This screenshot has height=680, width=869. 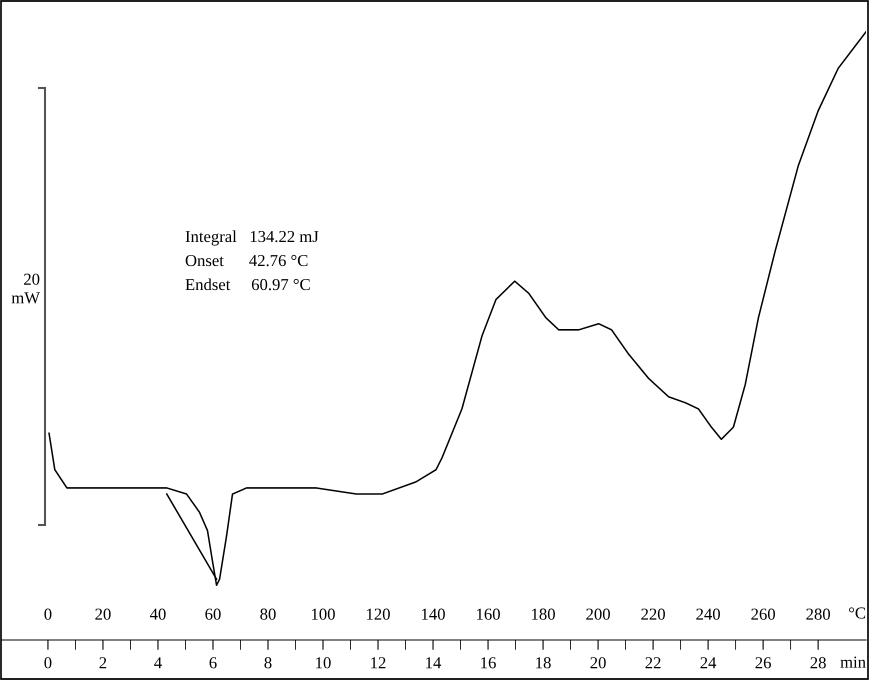 What do you see at coordinates (598, 662) in the screenshot?
I see `x2-tick-label: 20` at bounding box center [598, 662].